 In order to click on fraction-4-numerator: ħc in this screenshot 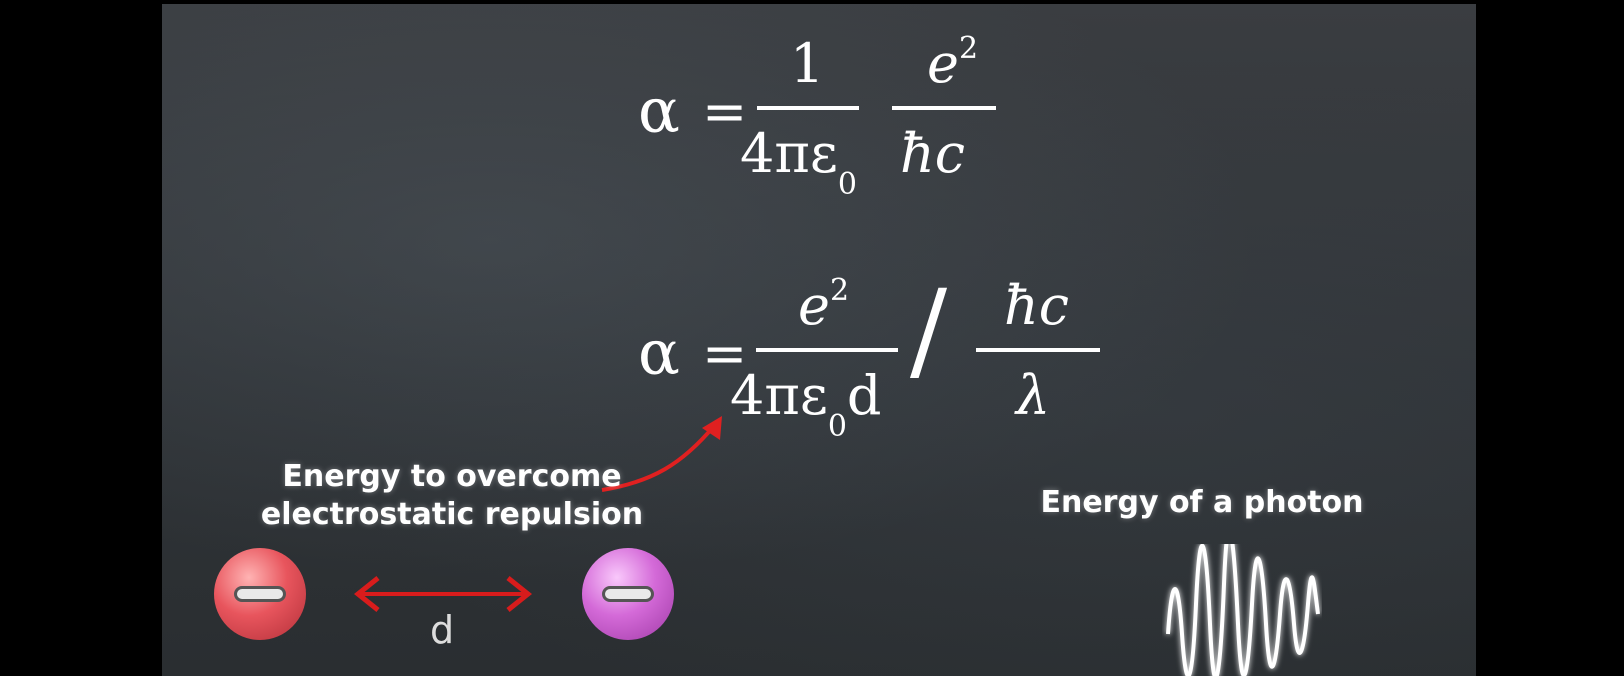, I will do `click(1037, 305)`.